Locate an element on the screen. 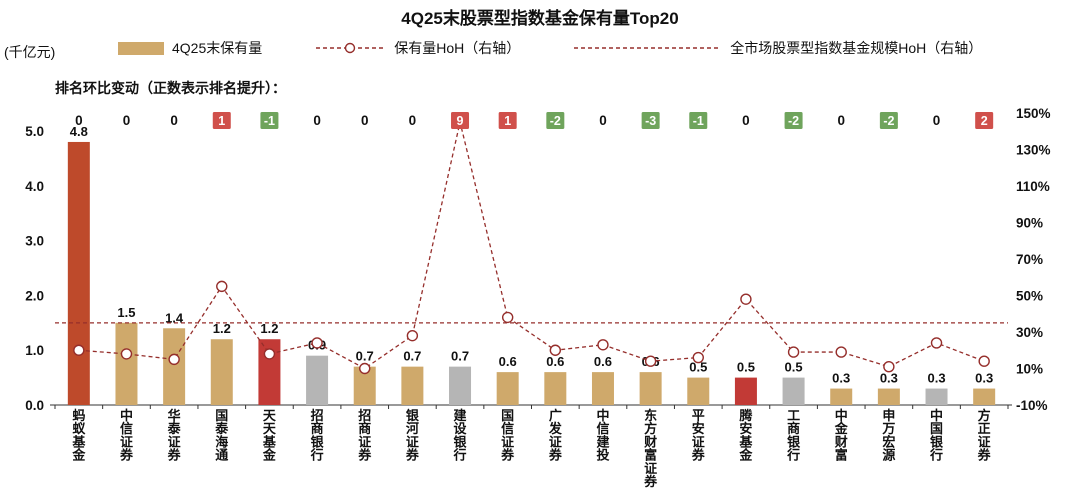 Image resolution: width=1080 pixels, height=494 pixels. right-axis-tick: 50% is located at coordinates (1029, 296).